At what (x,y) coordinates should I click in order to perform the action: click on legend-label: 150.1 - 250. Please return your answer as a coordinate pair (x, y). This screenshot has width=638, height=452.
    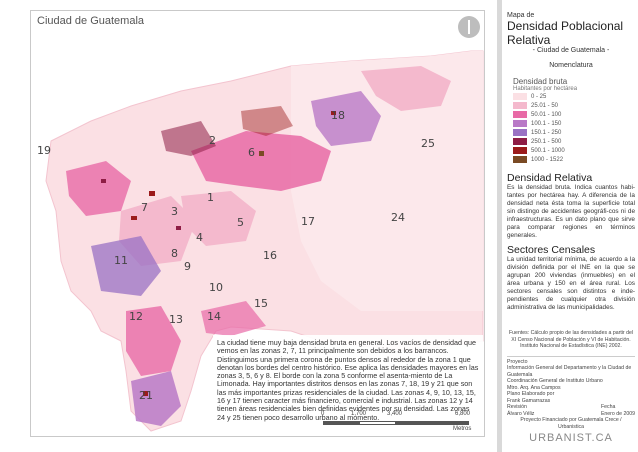
    Looking at the image, I should click on (546, 132).